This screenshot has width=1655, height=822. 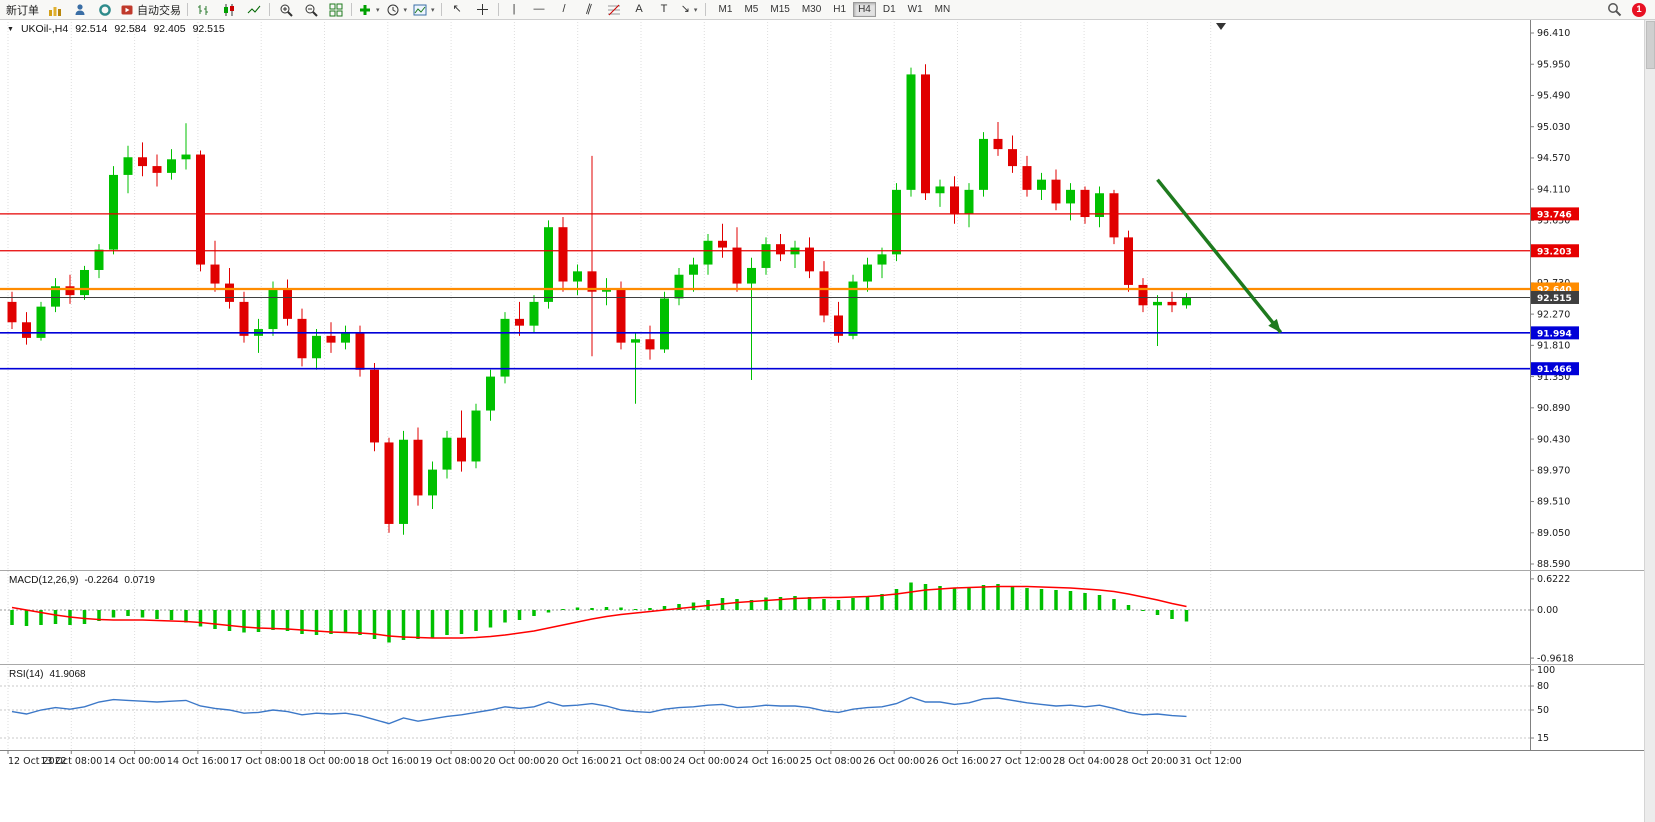 What do you see at coordinates (150, 9) in the screenshot?
I see `autotrading-button: 自动交易` at bounding box center [150, 9].